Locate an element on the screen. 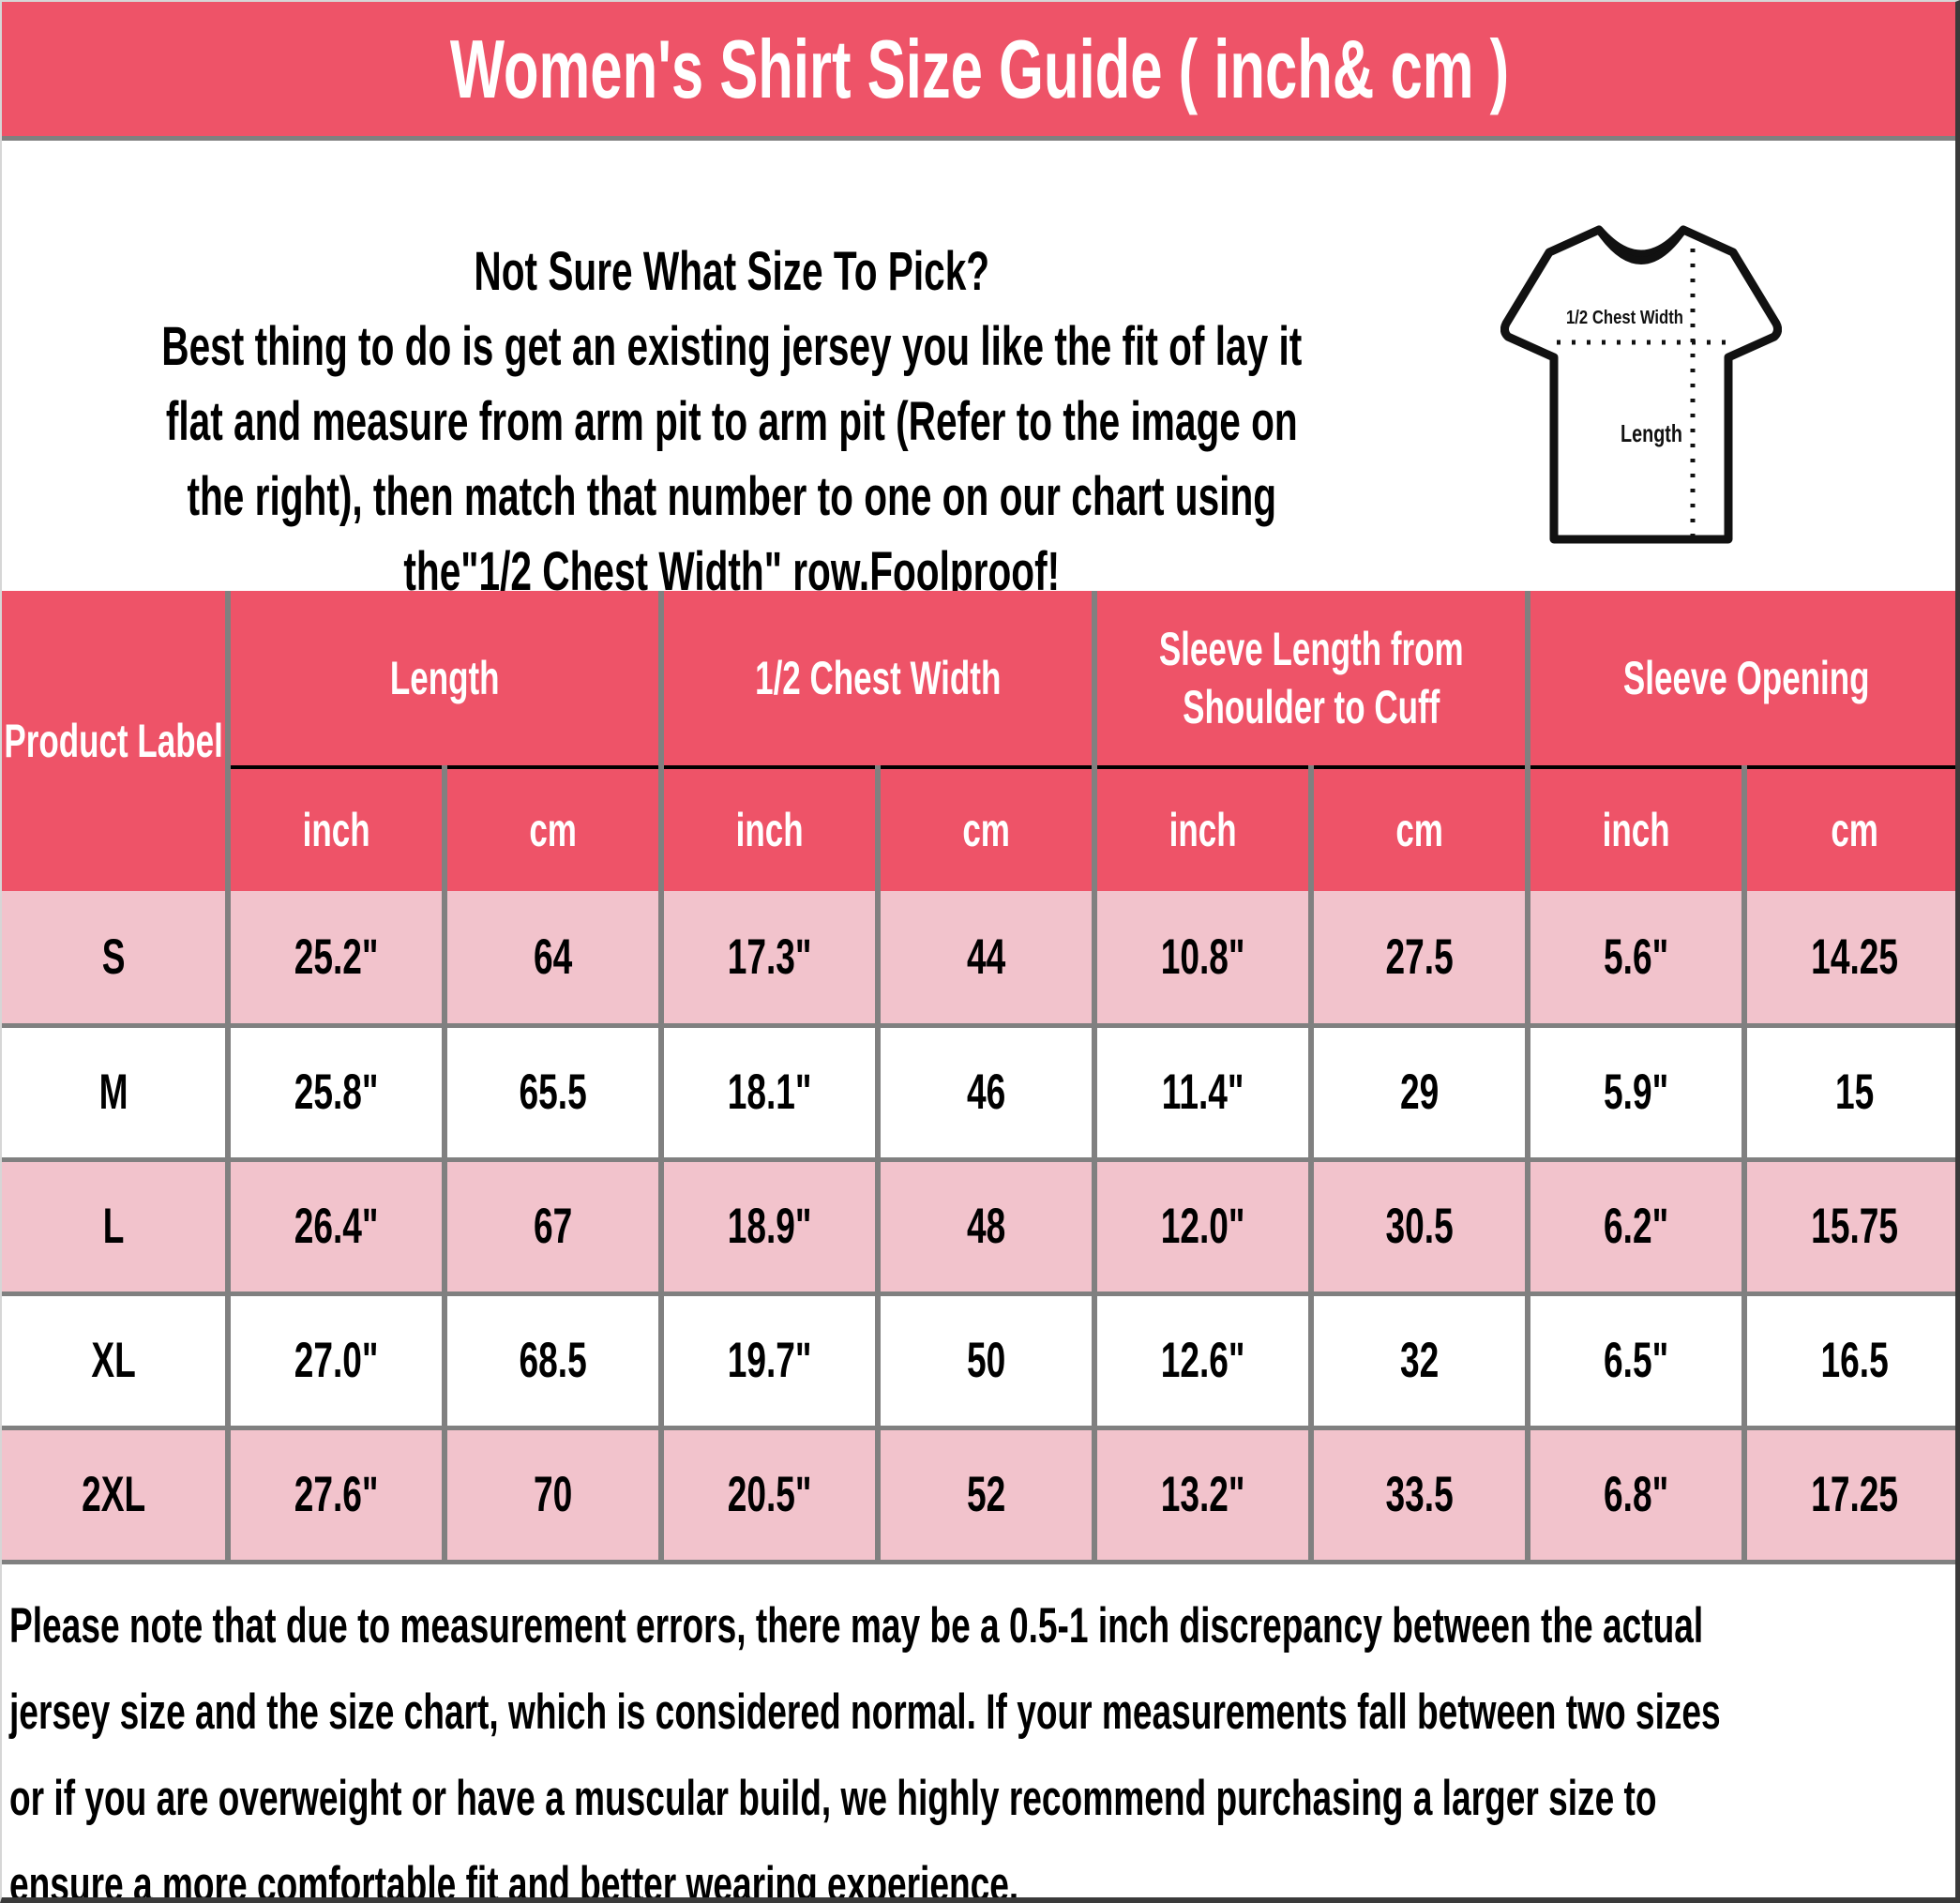 This screenshot has height=1903, width=1960. size-label-cell: S is located at coordinates (116, 958).